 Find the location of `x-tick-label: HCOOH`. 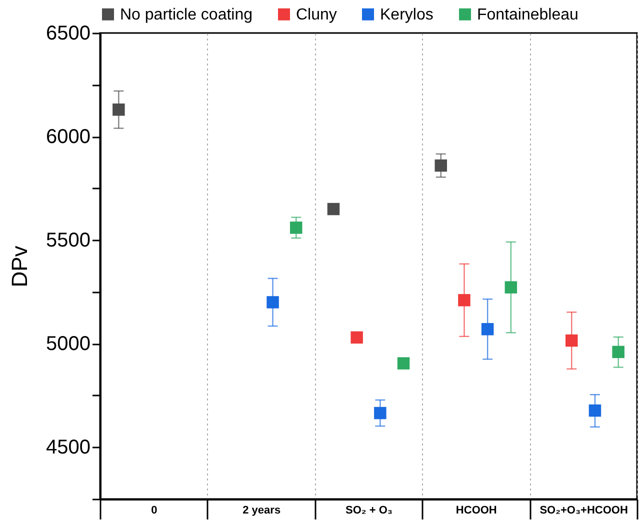

x-tick-label: HCOOH is located at coordinates (476, 510).